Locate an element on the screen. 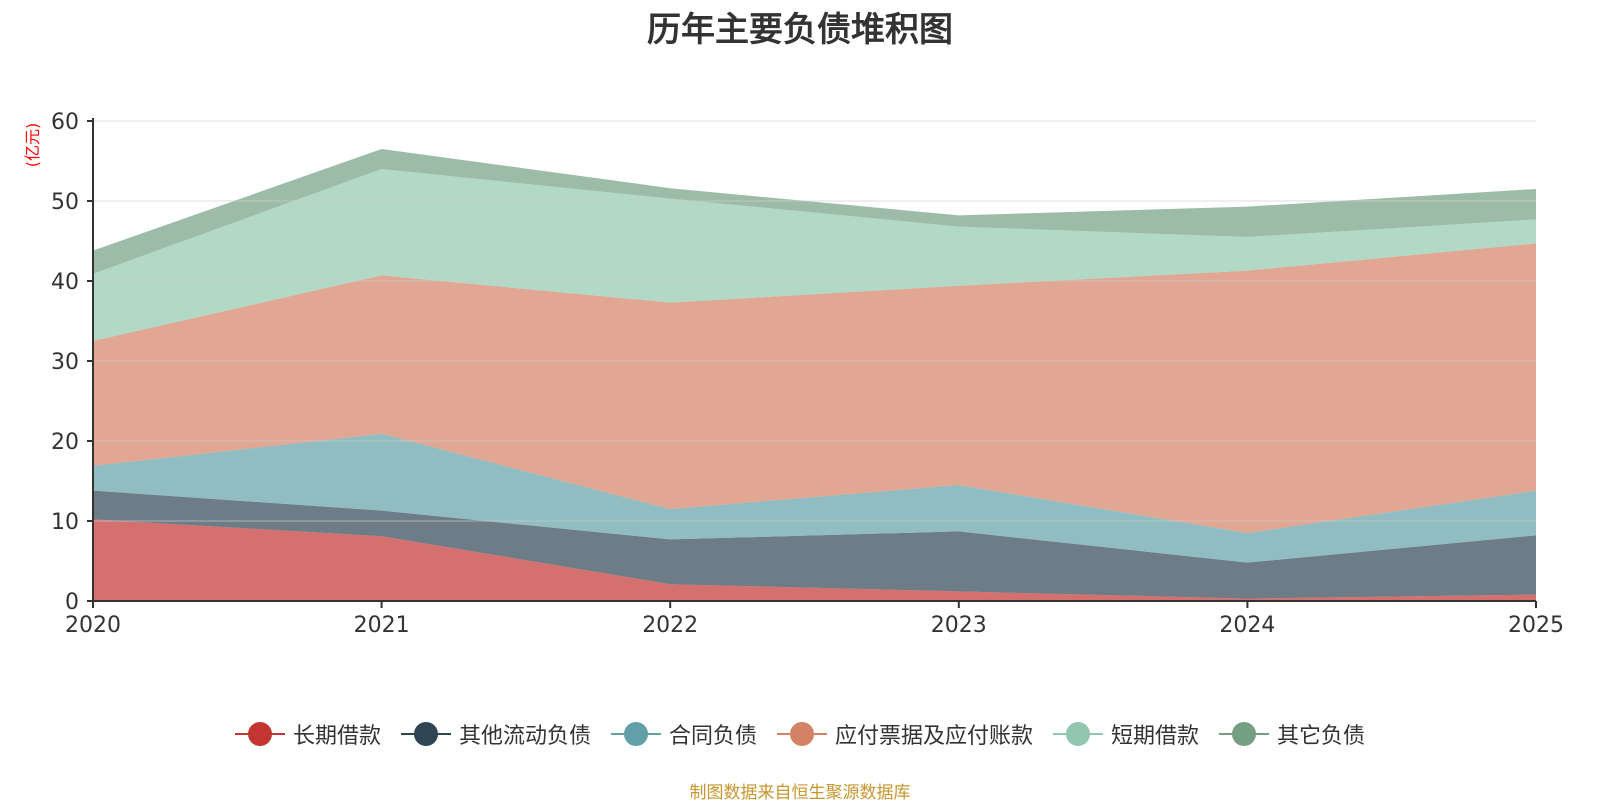  legend-label: 其他流动负债 is located at coordinates (524, 736).